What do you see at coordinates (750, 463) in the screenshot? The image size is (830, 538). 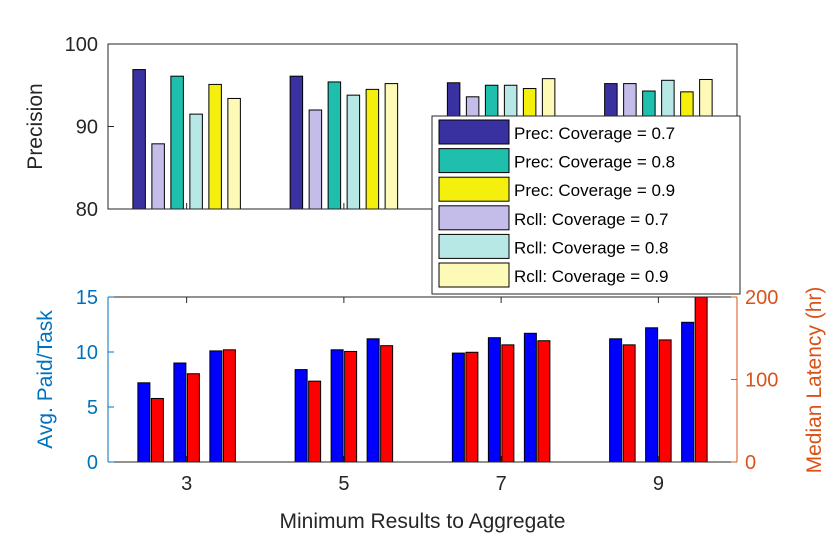 I see `latency-ytick-label: 0` at bounding box center [750, 463].